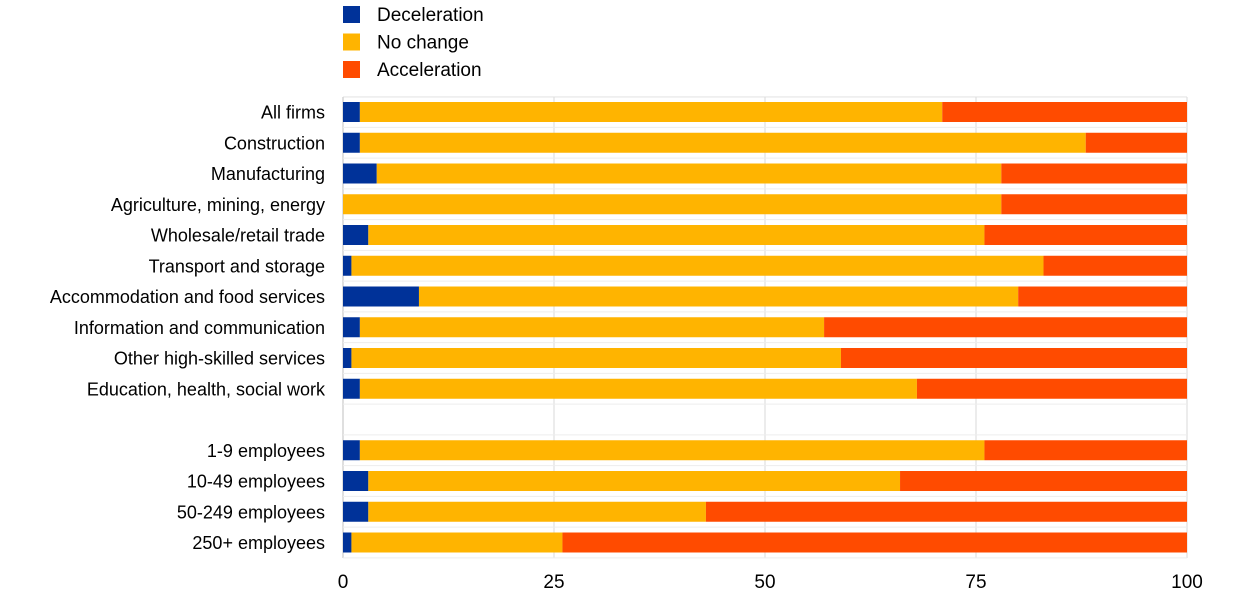 Image resolution: width=1240 pixels, height=606 pixels. What do you see at coordinates (430, 15) in the screenshot?
I see `legend-label: Deceleration` at bounding box center [430, 15].